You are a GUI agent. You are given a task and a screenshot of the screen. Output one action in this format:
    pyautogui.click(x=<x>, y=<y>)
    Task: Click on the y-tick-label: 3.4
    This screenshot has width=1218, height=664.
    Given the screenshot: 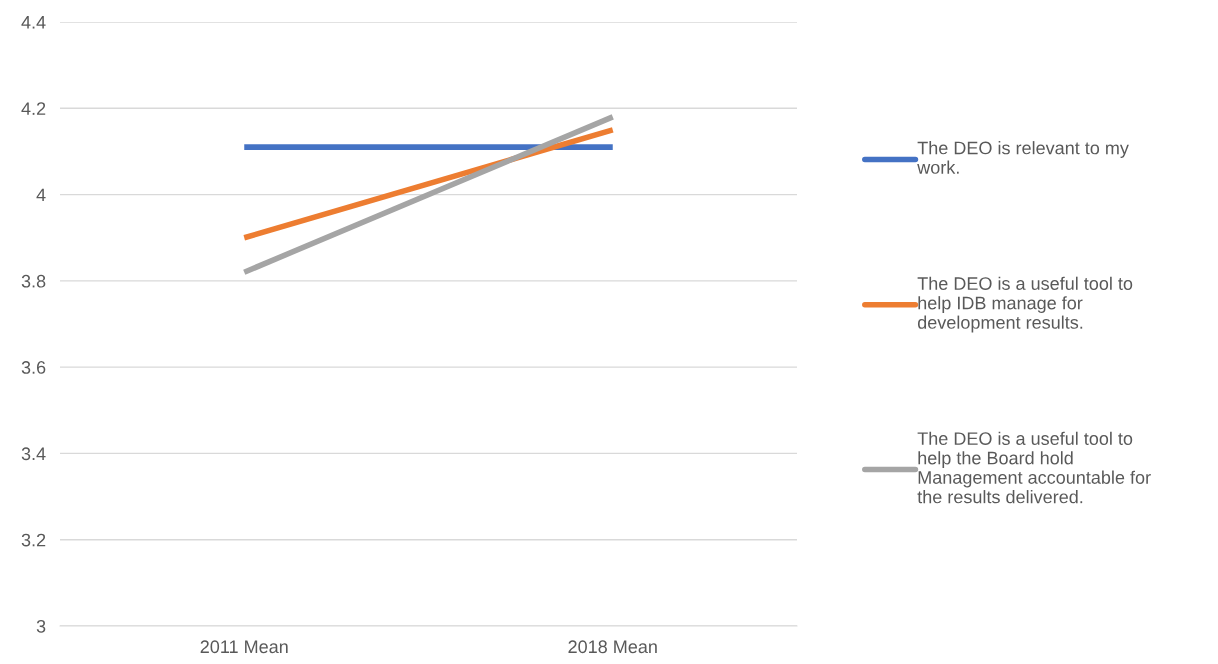 What is the action you would take?
    pyautogui.click(x=33, y=454)
    